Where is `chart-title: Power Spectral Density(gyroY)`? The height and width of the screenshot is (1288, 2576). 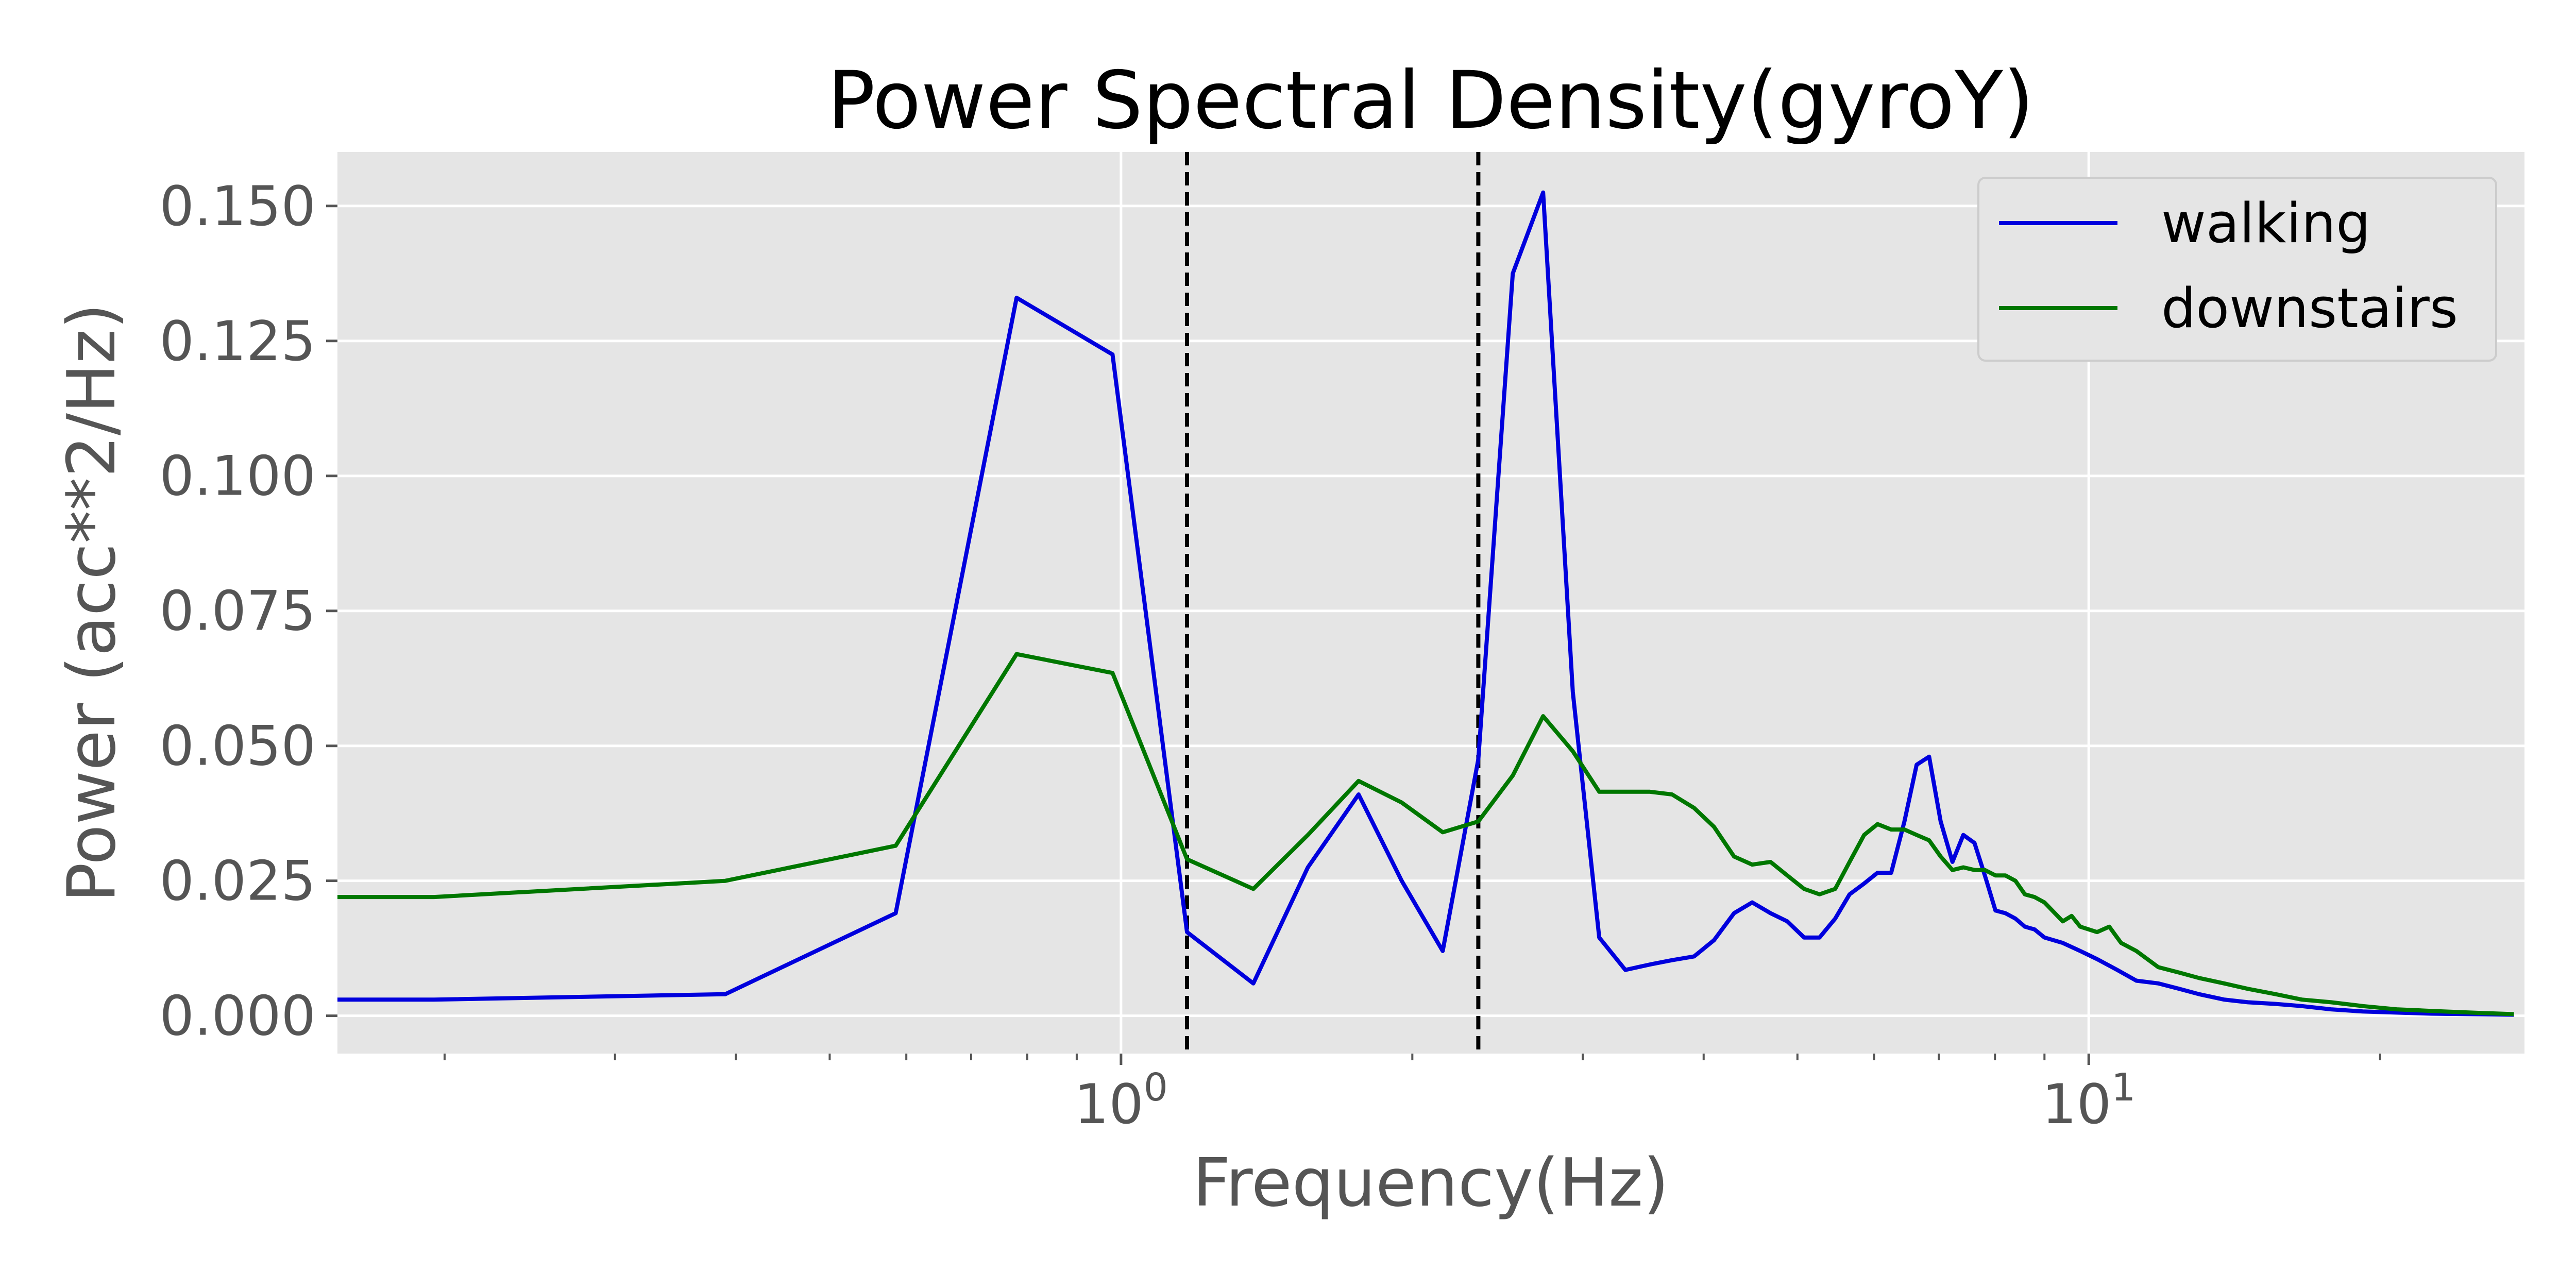 chart-title: Power Spectral Density(gyroY) is located at coordinates (1430, 101).